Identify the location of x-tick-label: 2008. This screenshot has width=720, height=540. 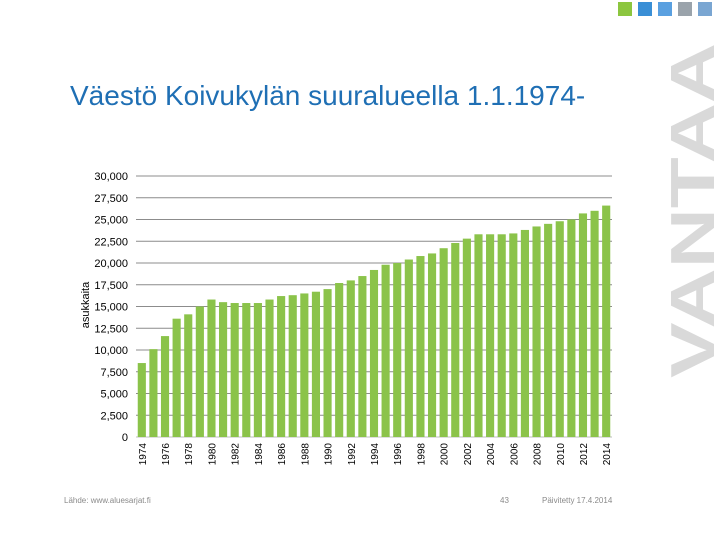
(538, 454).